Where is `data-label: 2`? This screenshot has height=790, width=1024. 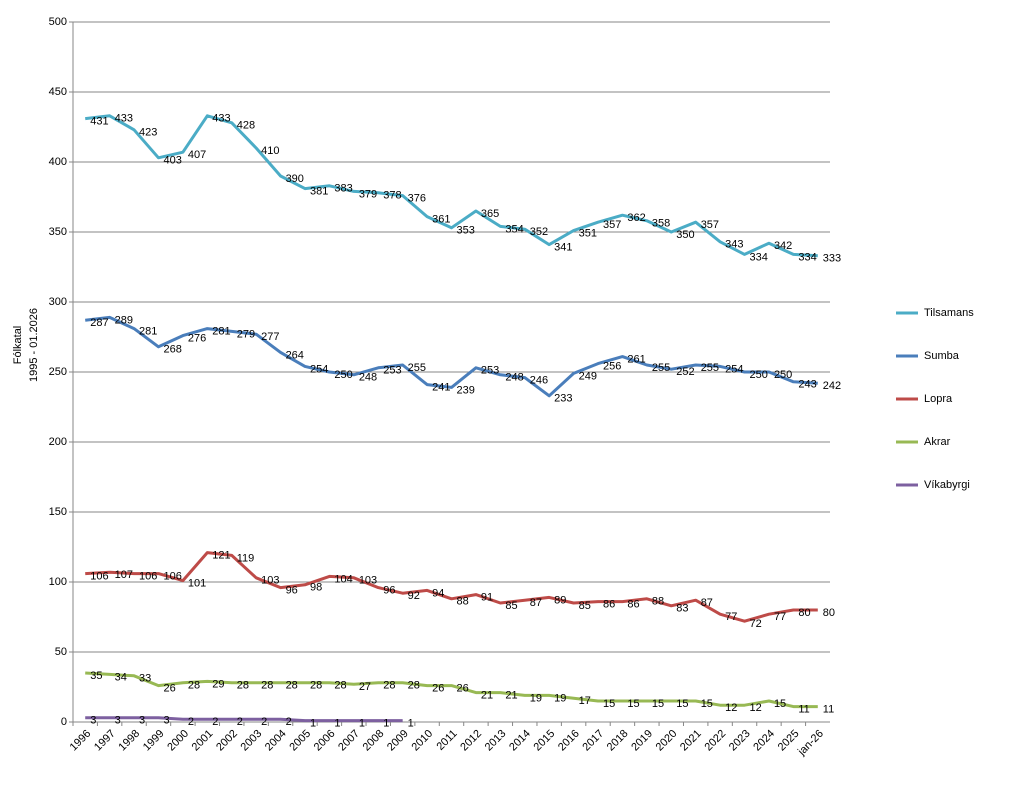
data-label: 2 is located at coordinates (191, 722).